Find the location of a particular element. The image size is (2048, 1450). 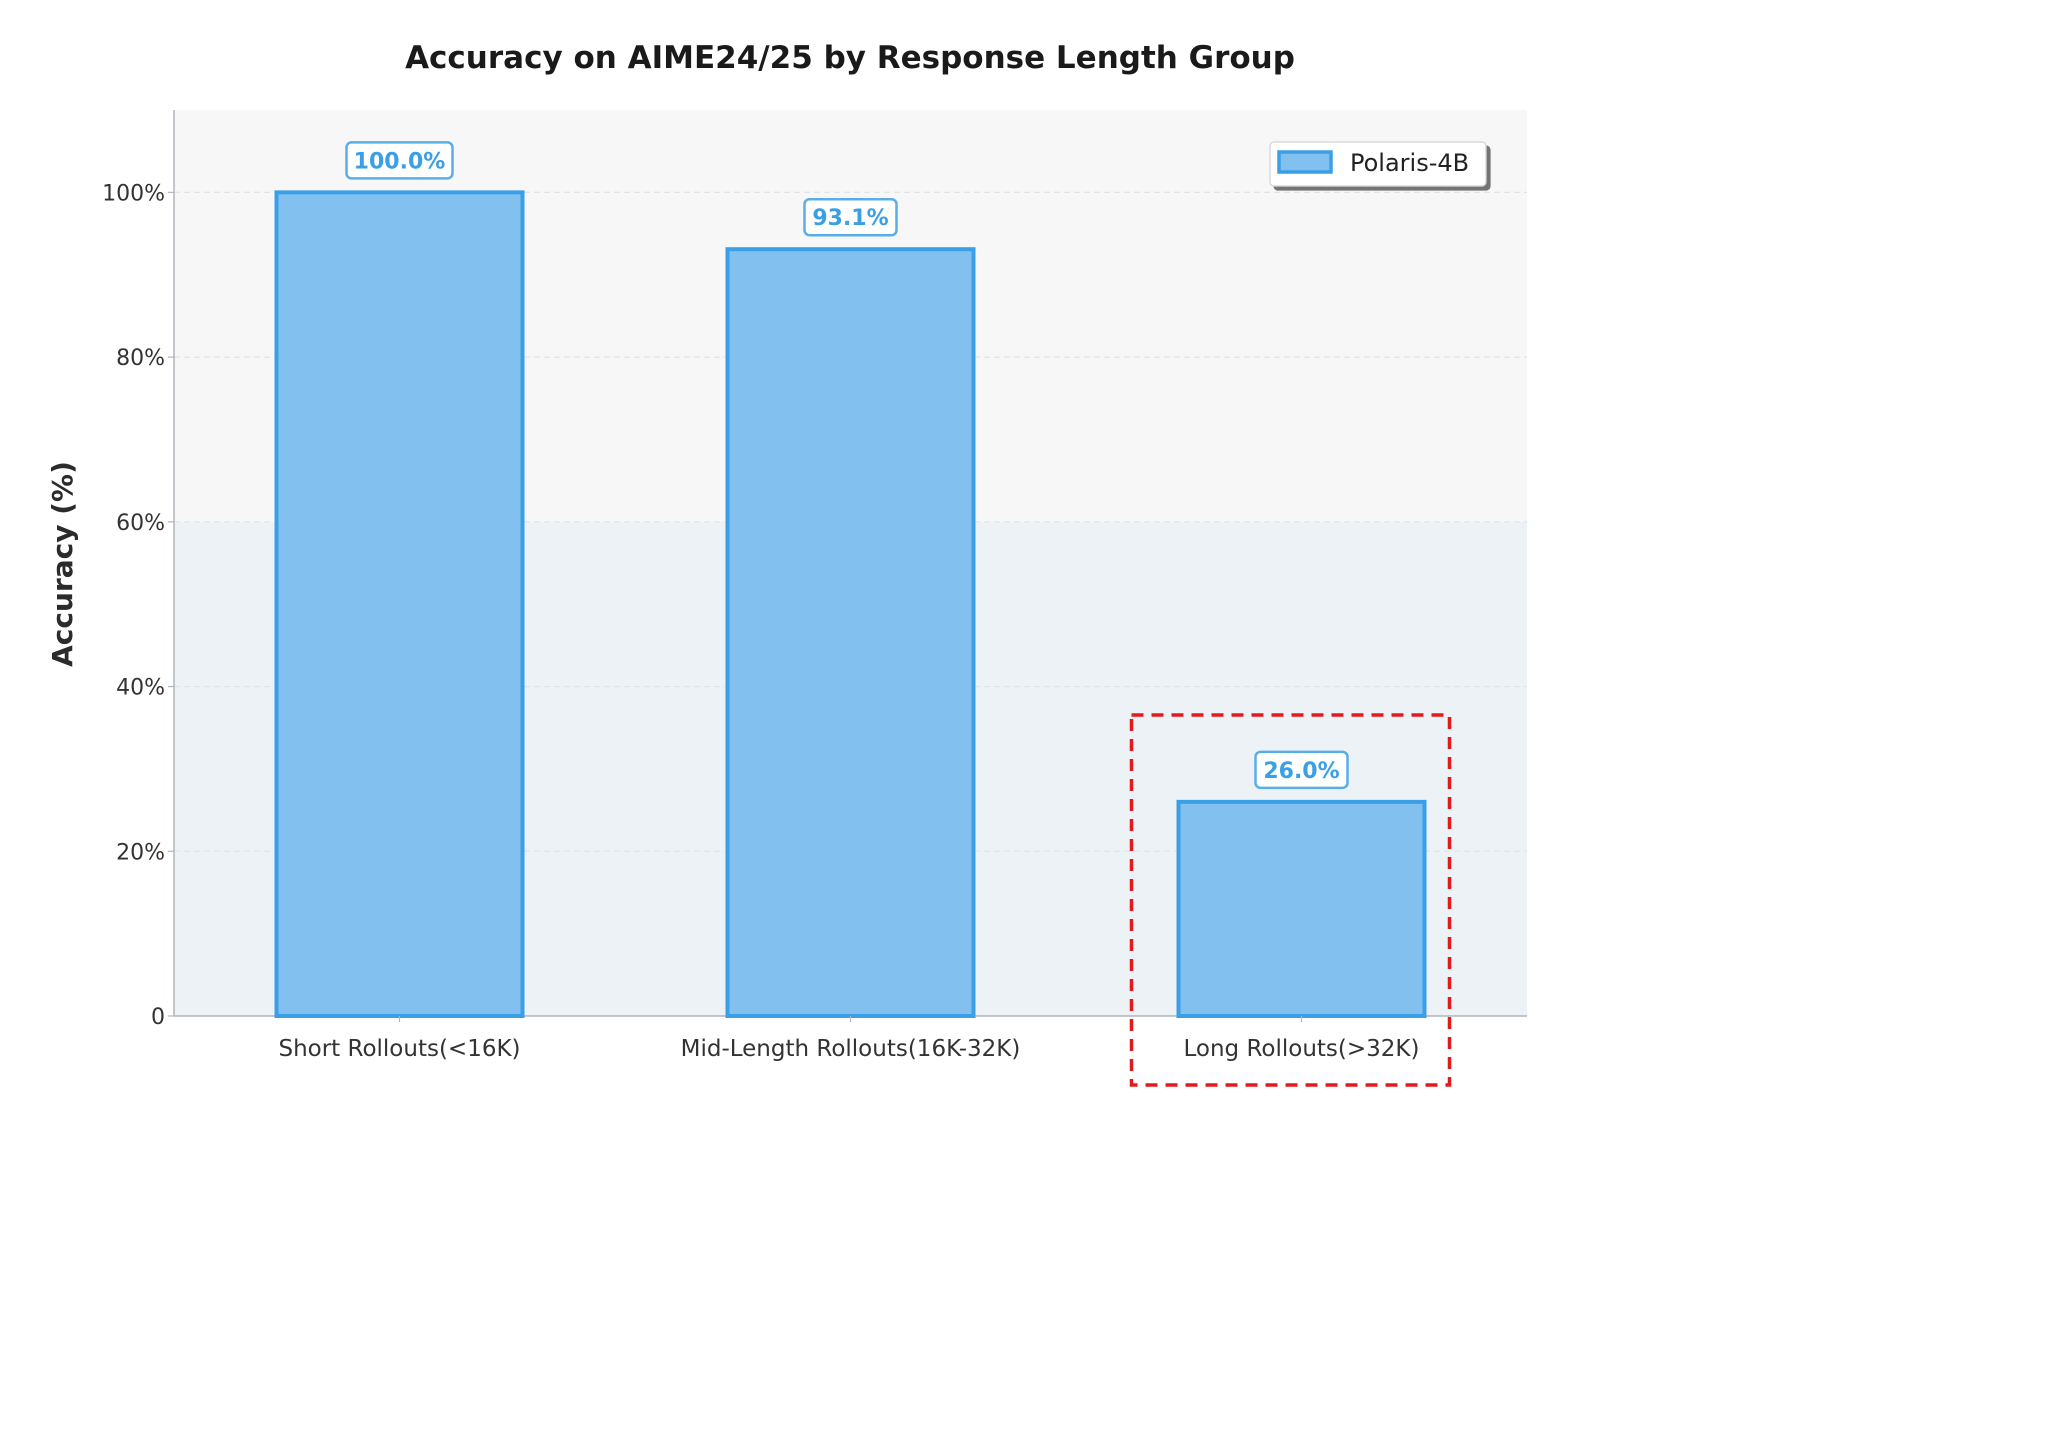

y-axis-label: Accuracy (%) is located at coordinates (62, 564).